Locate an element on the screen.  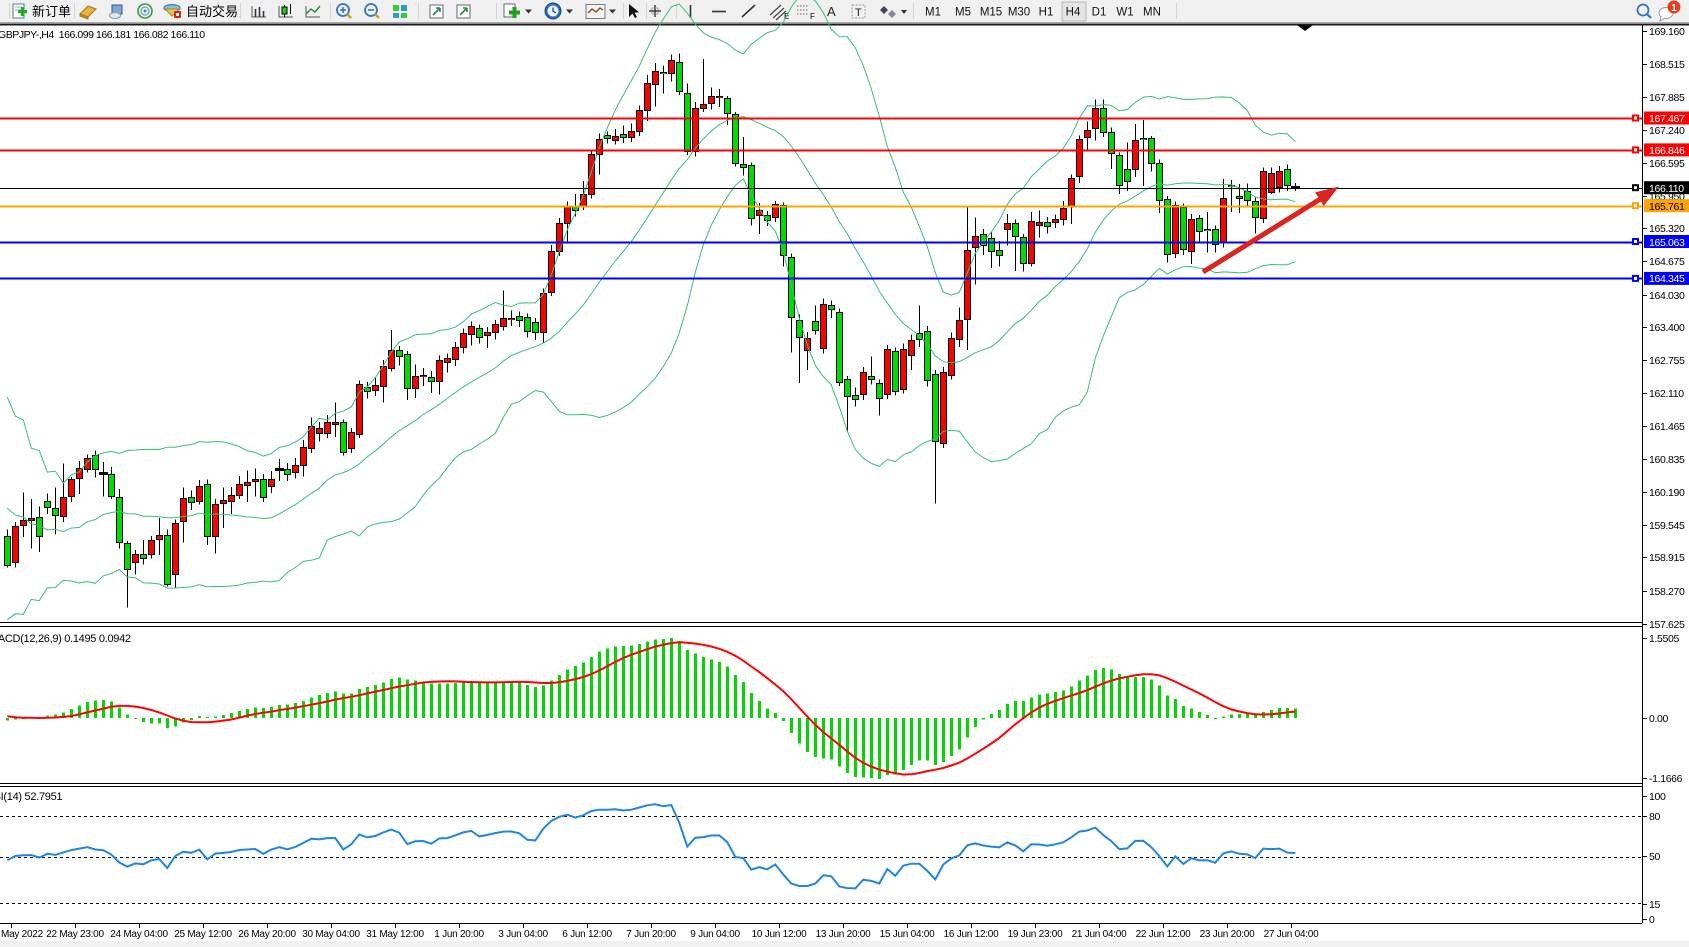
svg-text: 167.467 is located at coordinates (1667, 119).